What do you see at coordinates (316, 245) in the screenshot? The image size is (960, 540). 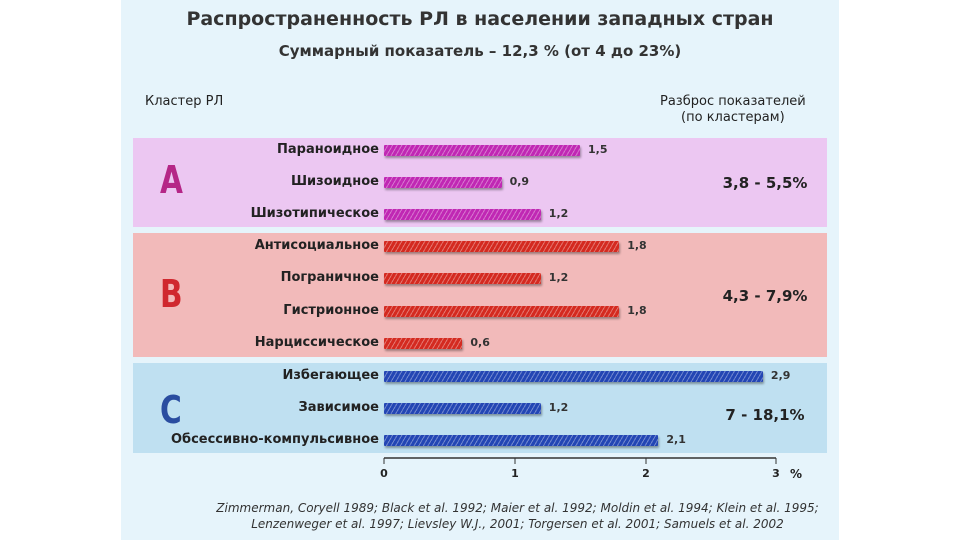 I see `category-label: Антисоциальное` at bounding box center [316, 245].